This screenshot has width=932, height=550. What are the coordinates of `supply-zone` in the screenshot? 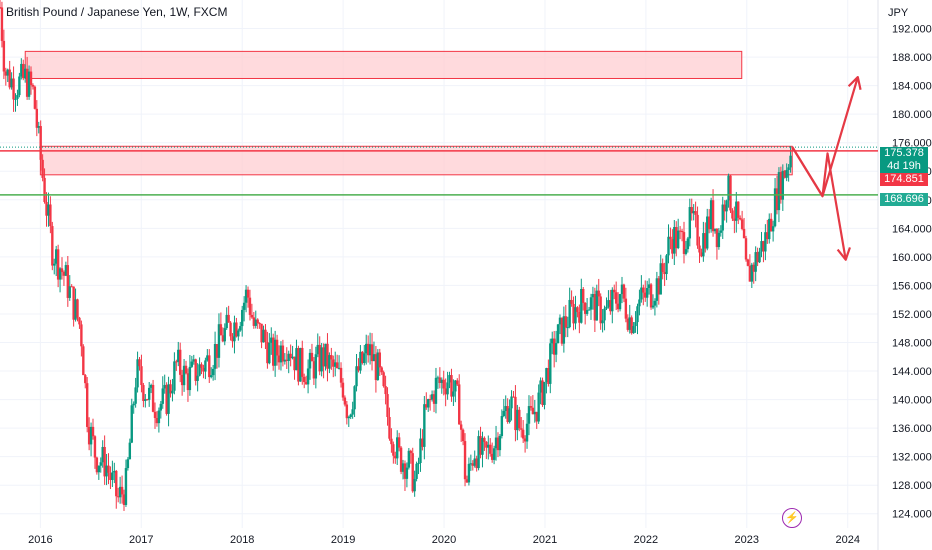 It's located at (383, 64).